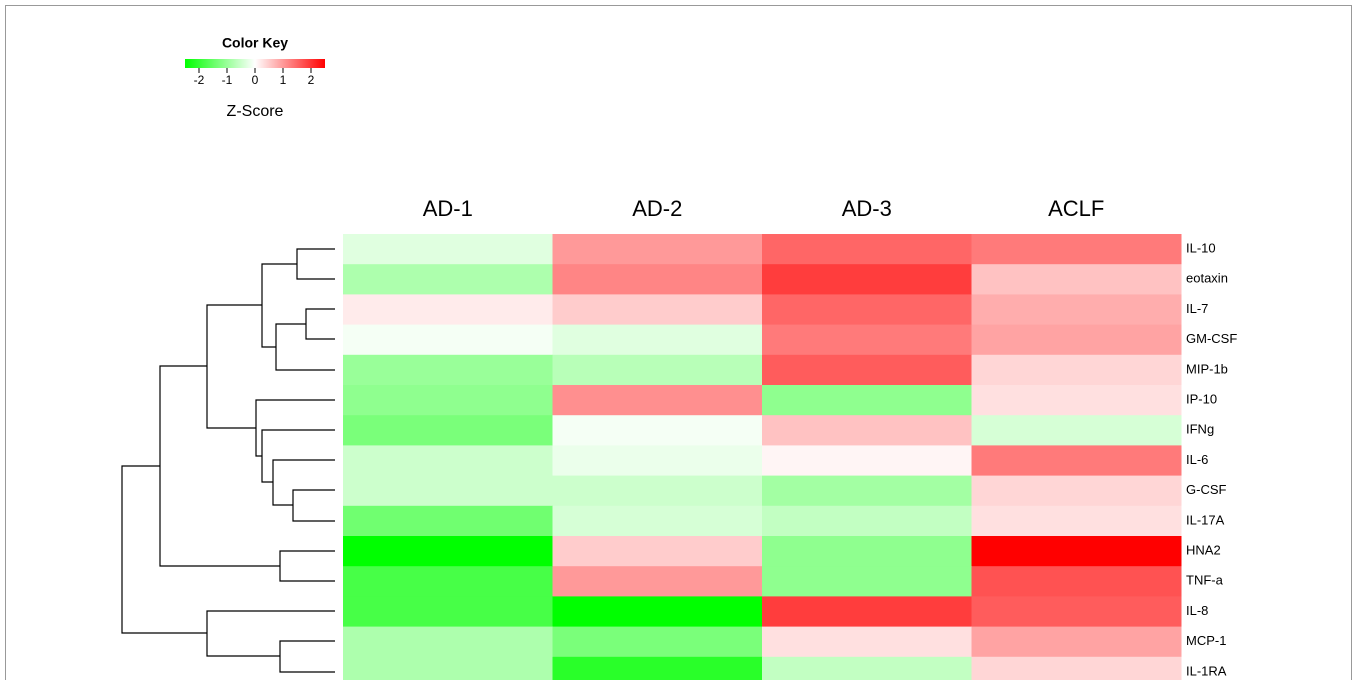 The width and height of the screenshot is (1357, 680). What do you see at coordinates (255, 63) in the screenshot?
I see `colorbar` at bounding box center [255, 63].